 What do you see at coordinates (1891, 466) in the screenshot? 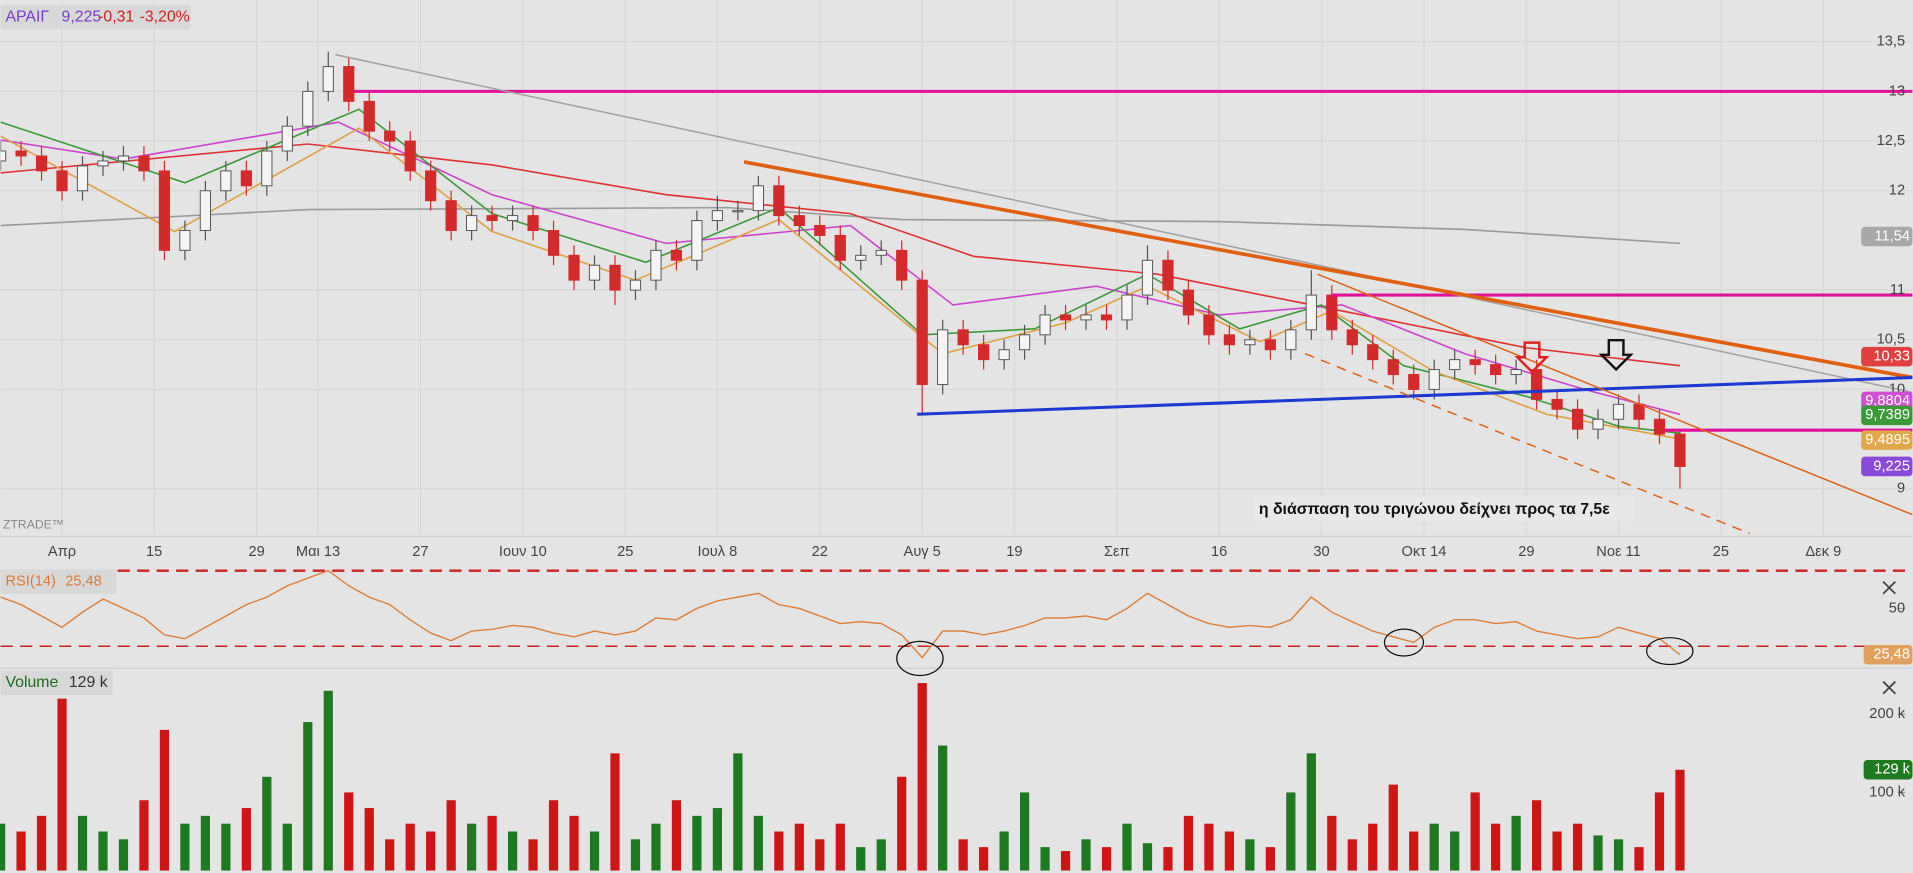
I see `price-badge-label: 9,225` at bounding box center [1891, 466].